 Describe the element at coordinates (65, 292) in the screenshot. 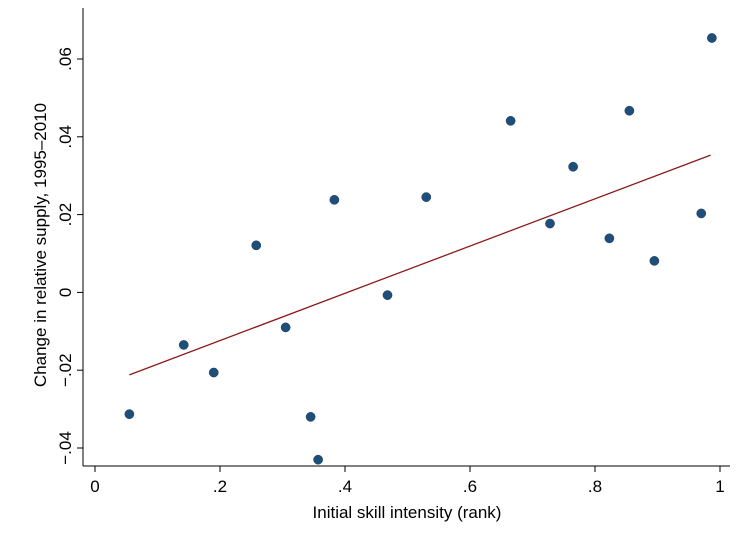

I see `y-tick-label: 0` at that location.